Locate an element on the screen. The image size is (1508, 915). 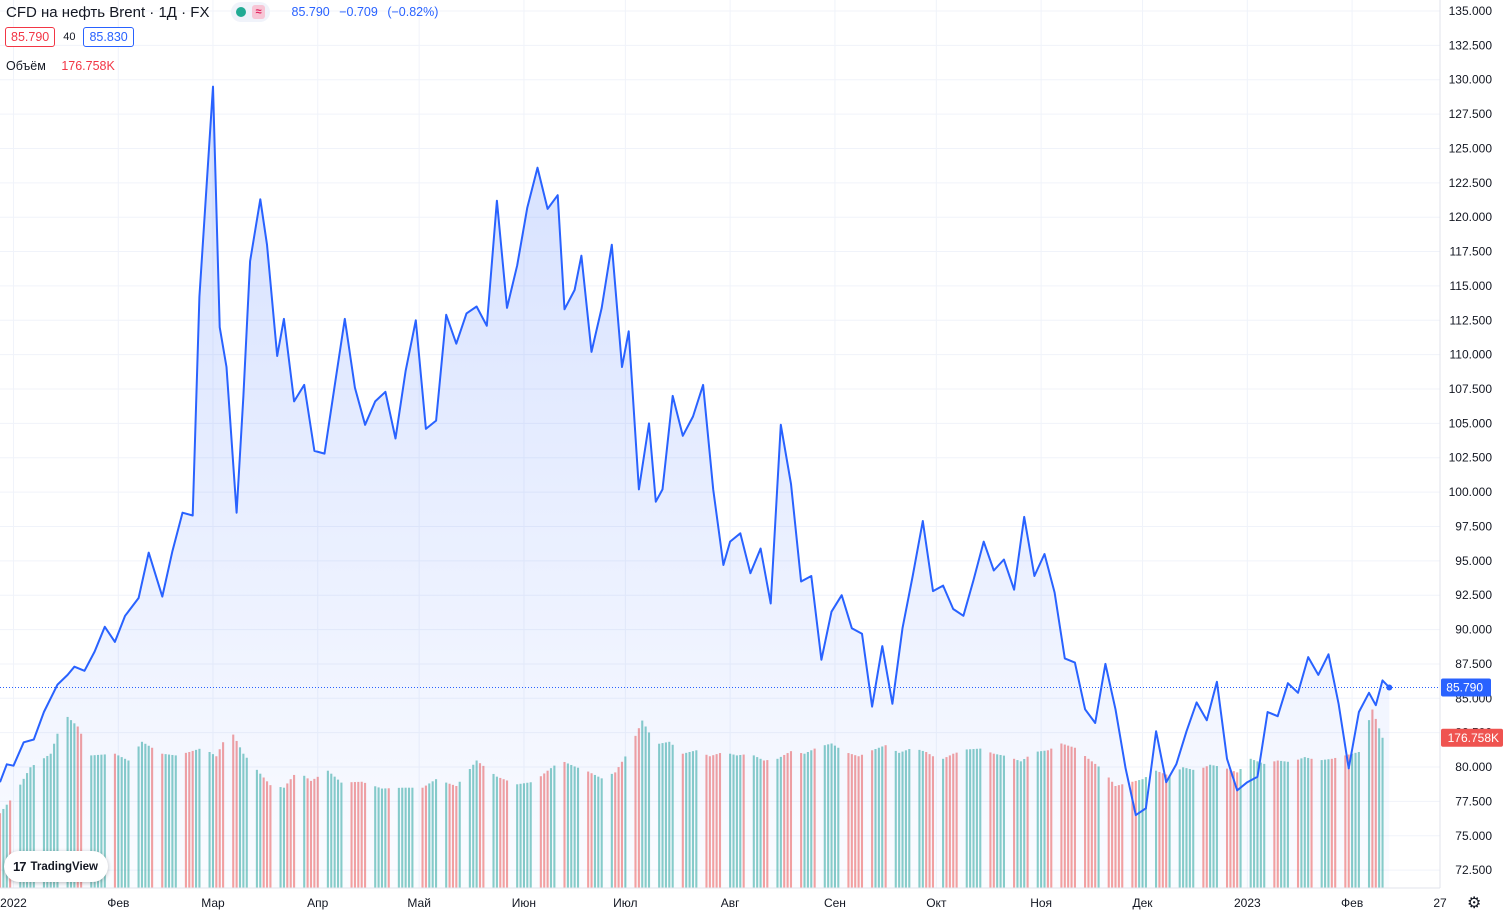
x-tick-label: 2022 is located at coordinates (13, 903).